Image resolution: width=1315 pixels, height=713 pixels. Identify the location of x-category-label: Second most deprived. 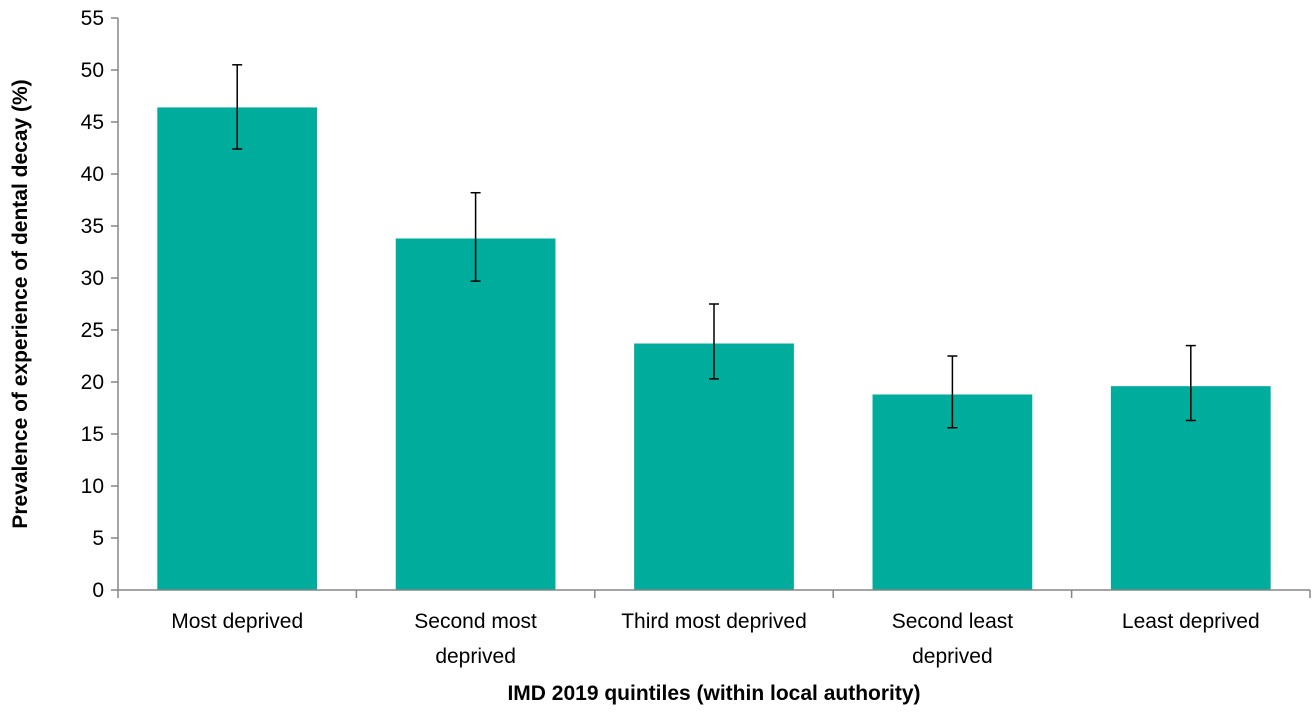
(475, 639).